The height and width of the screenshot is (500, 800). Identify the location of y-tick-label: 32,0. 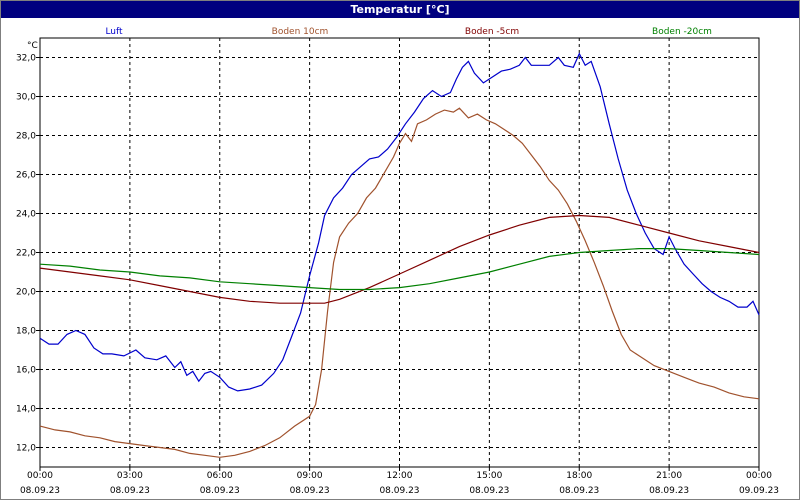
(26, 59).